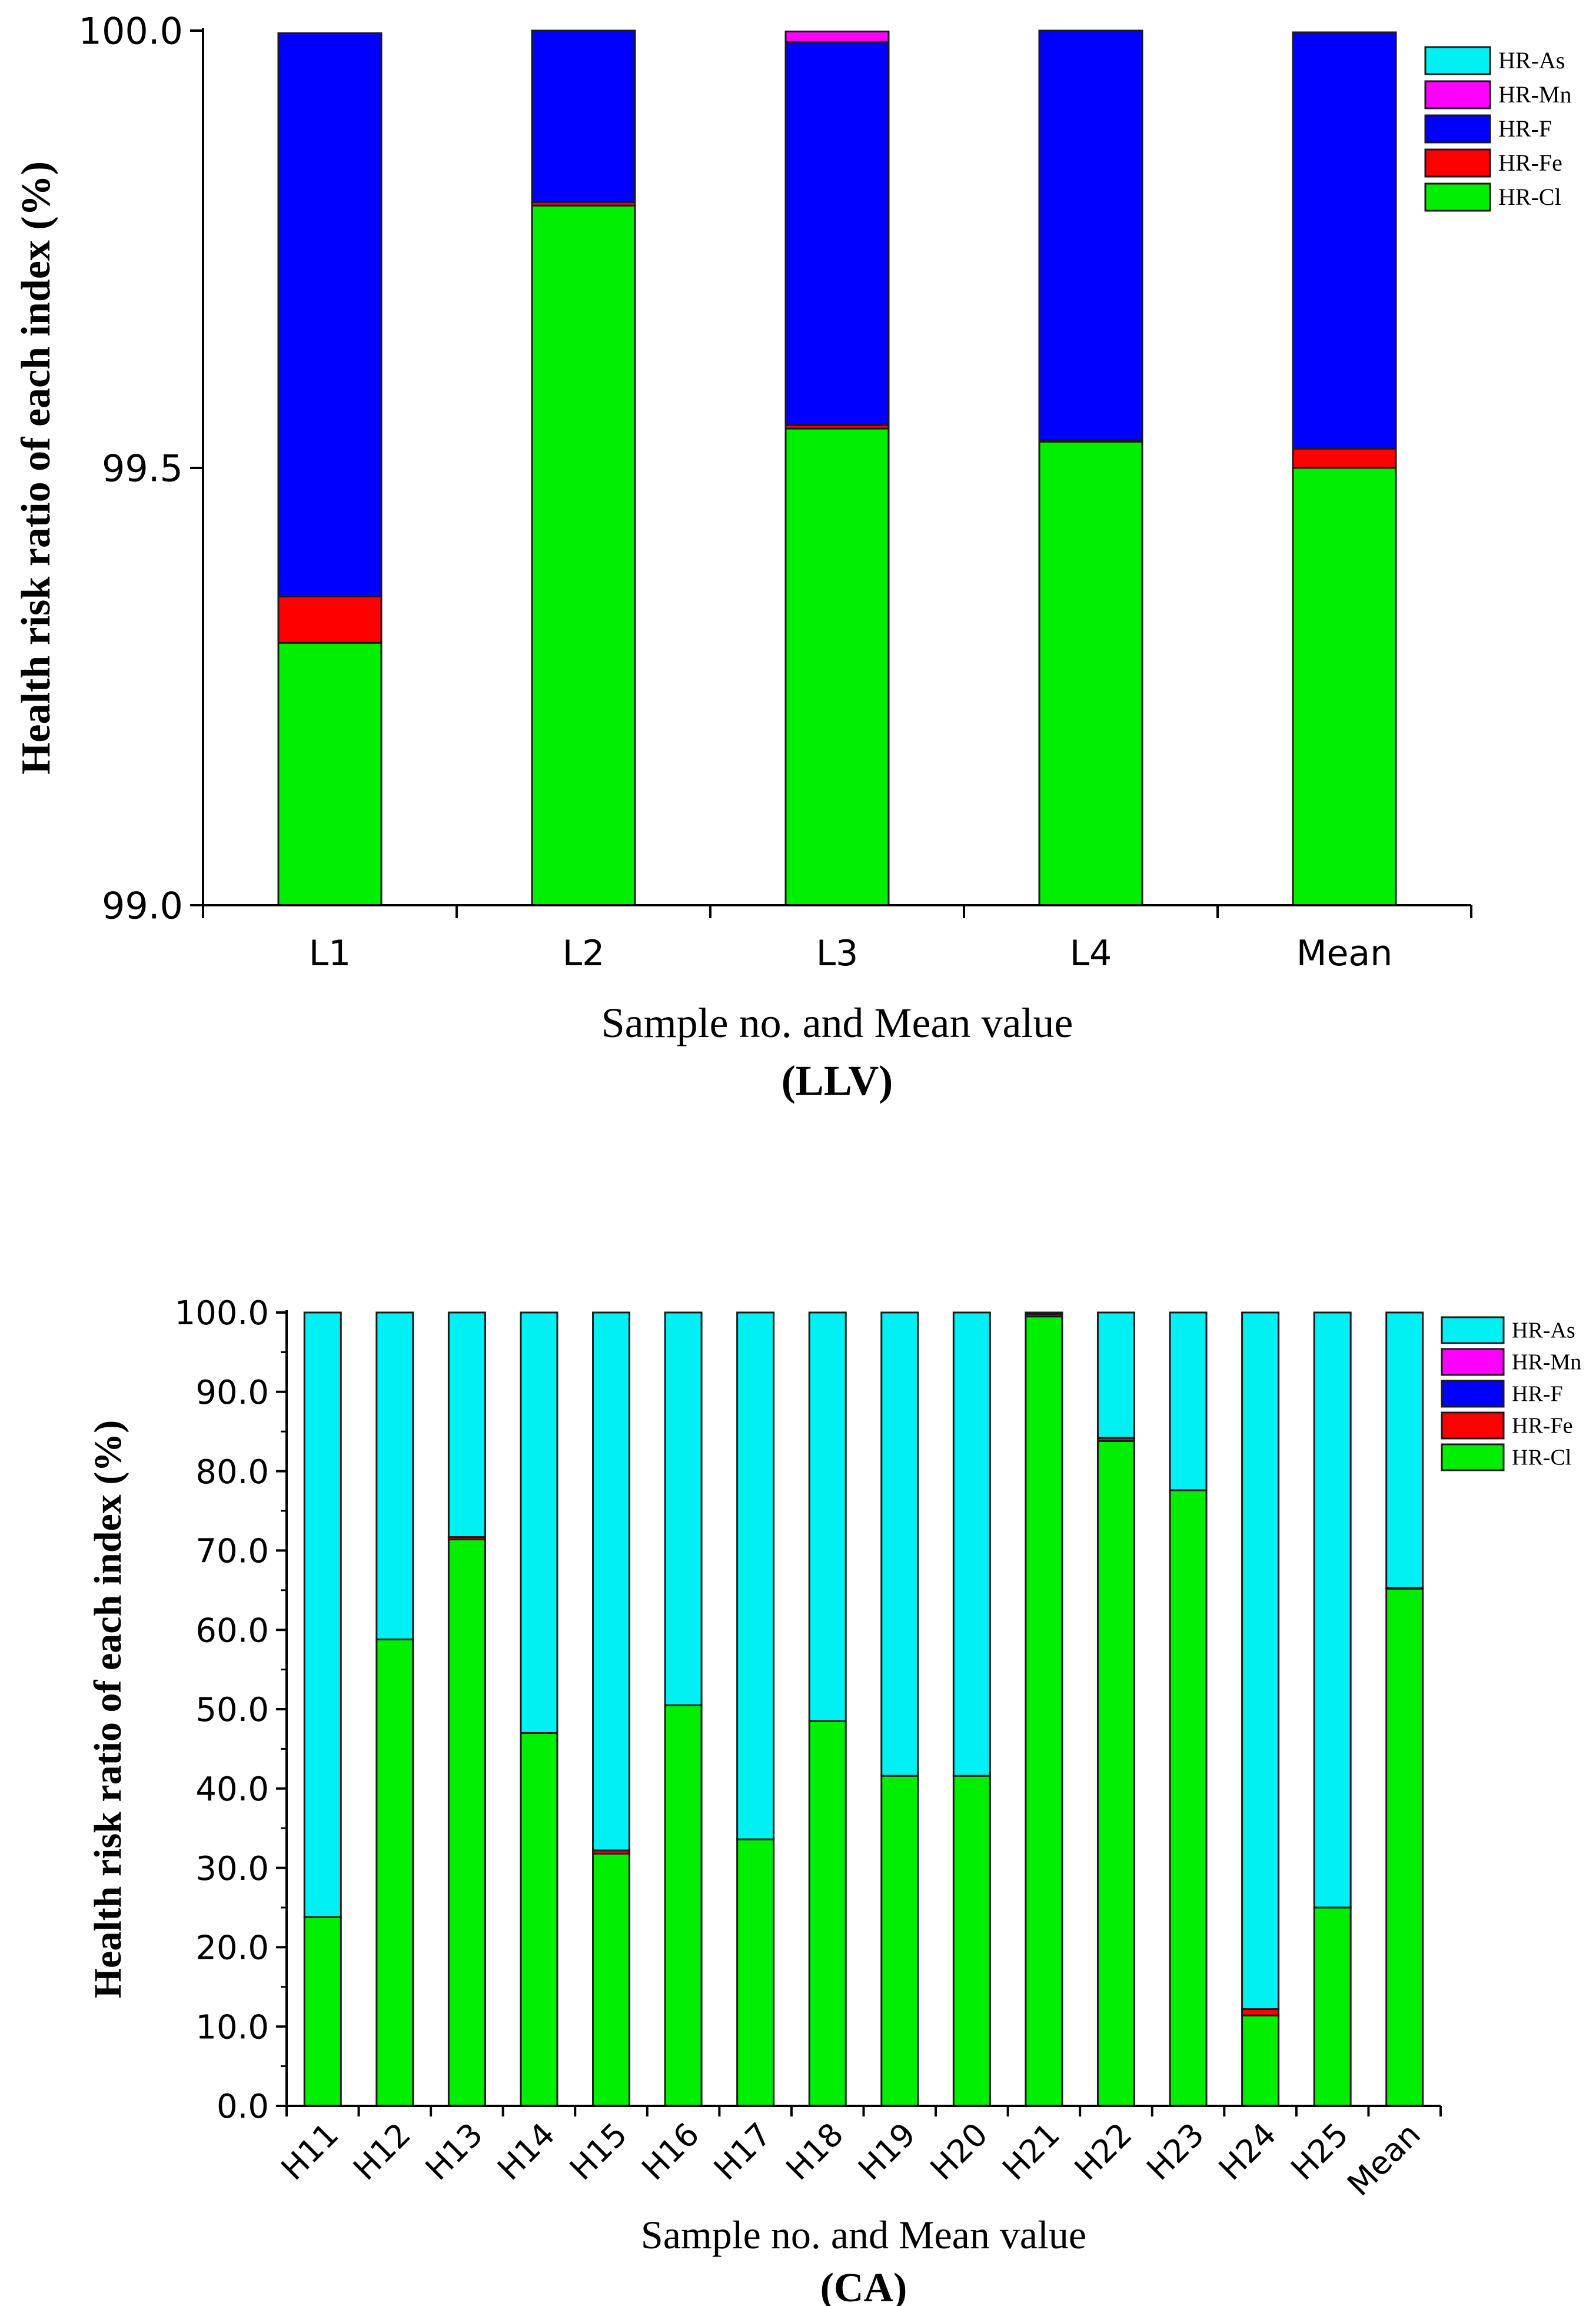  Describe the element at coordinates (584, 116) in the screenshot. I see `bar-segment-llv-l2-hr-f` at that location.